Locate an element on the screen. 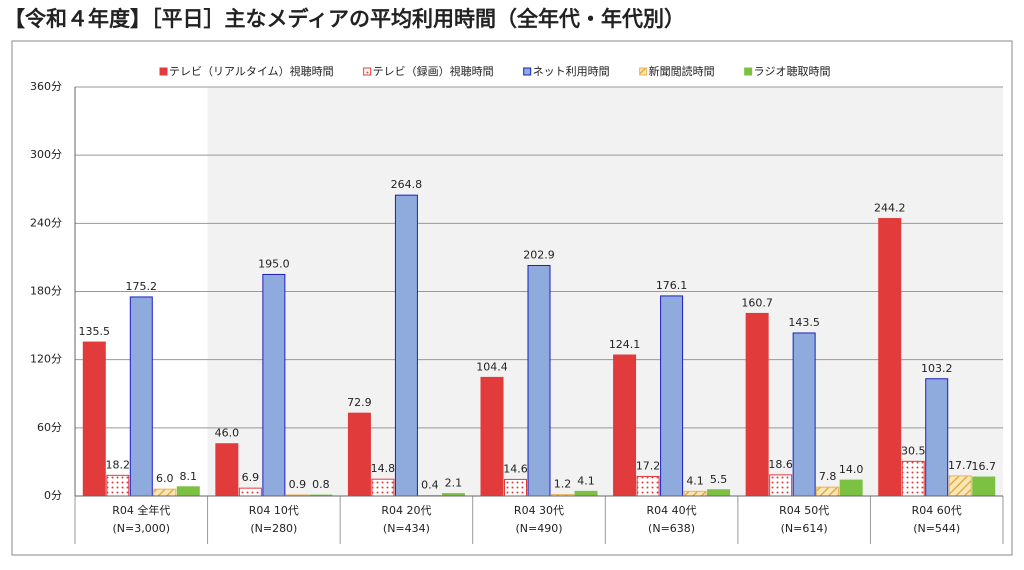  x-tick-sample: (N=614) is located at coordinates (804, 528).